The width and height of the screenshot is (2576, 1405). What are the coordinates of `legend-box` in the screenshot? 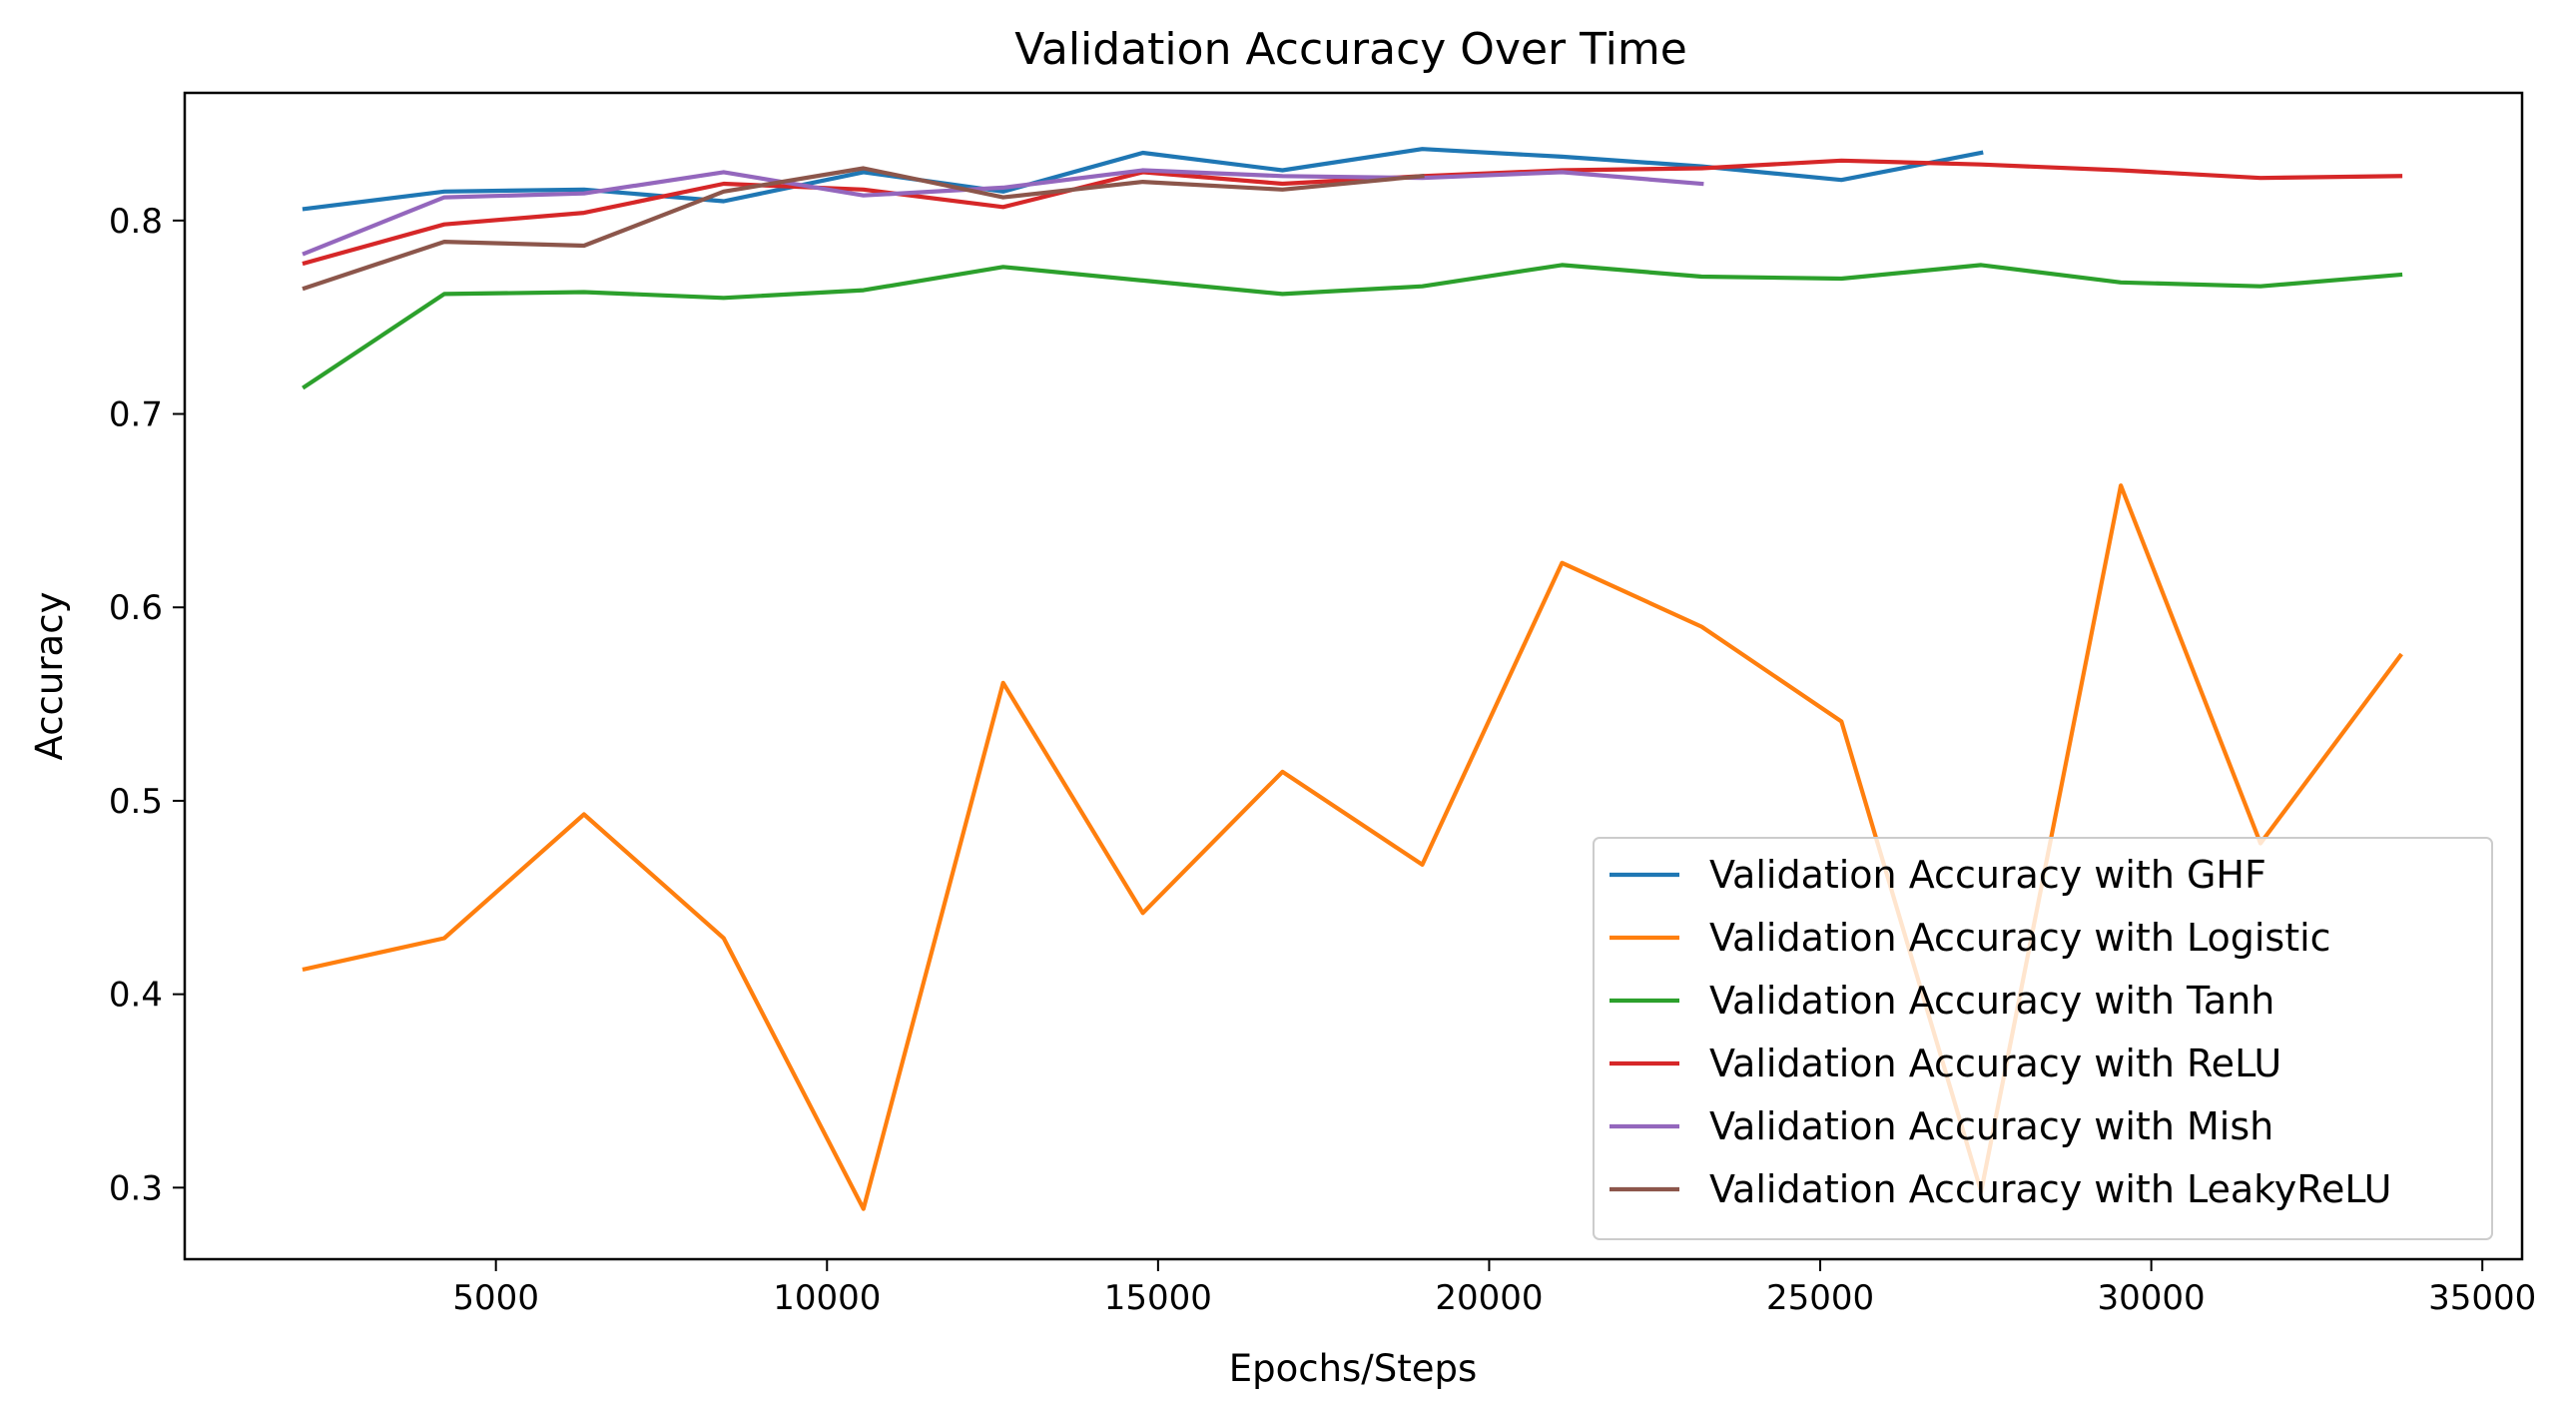 It's located at (2043, 1039).